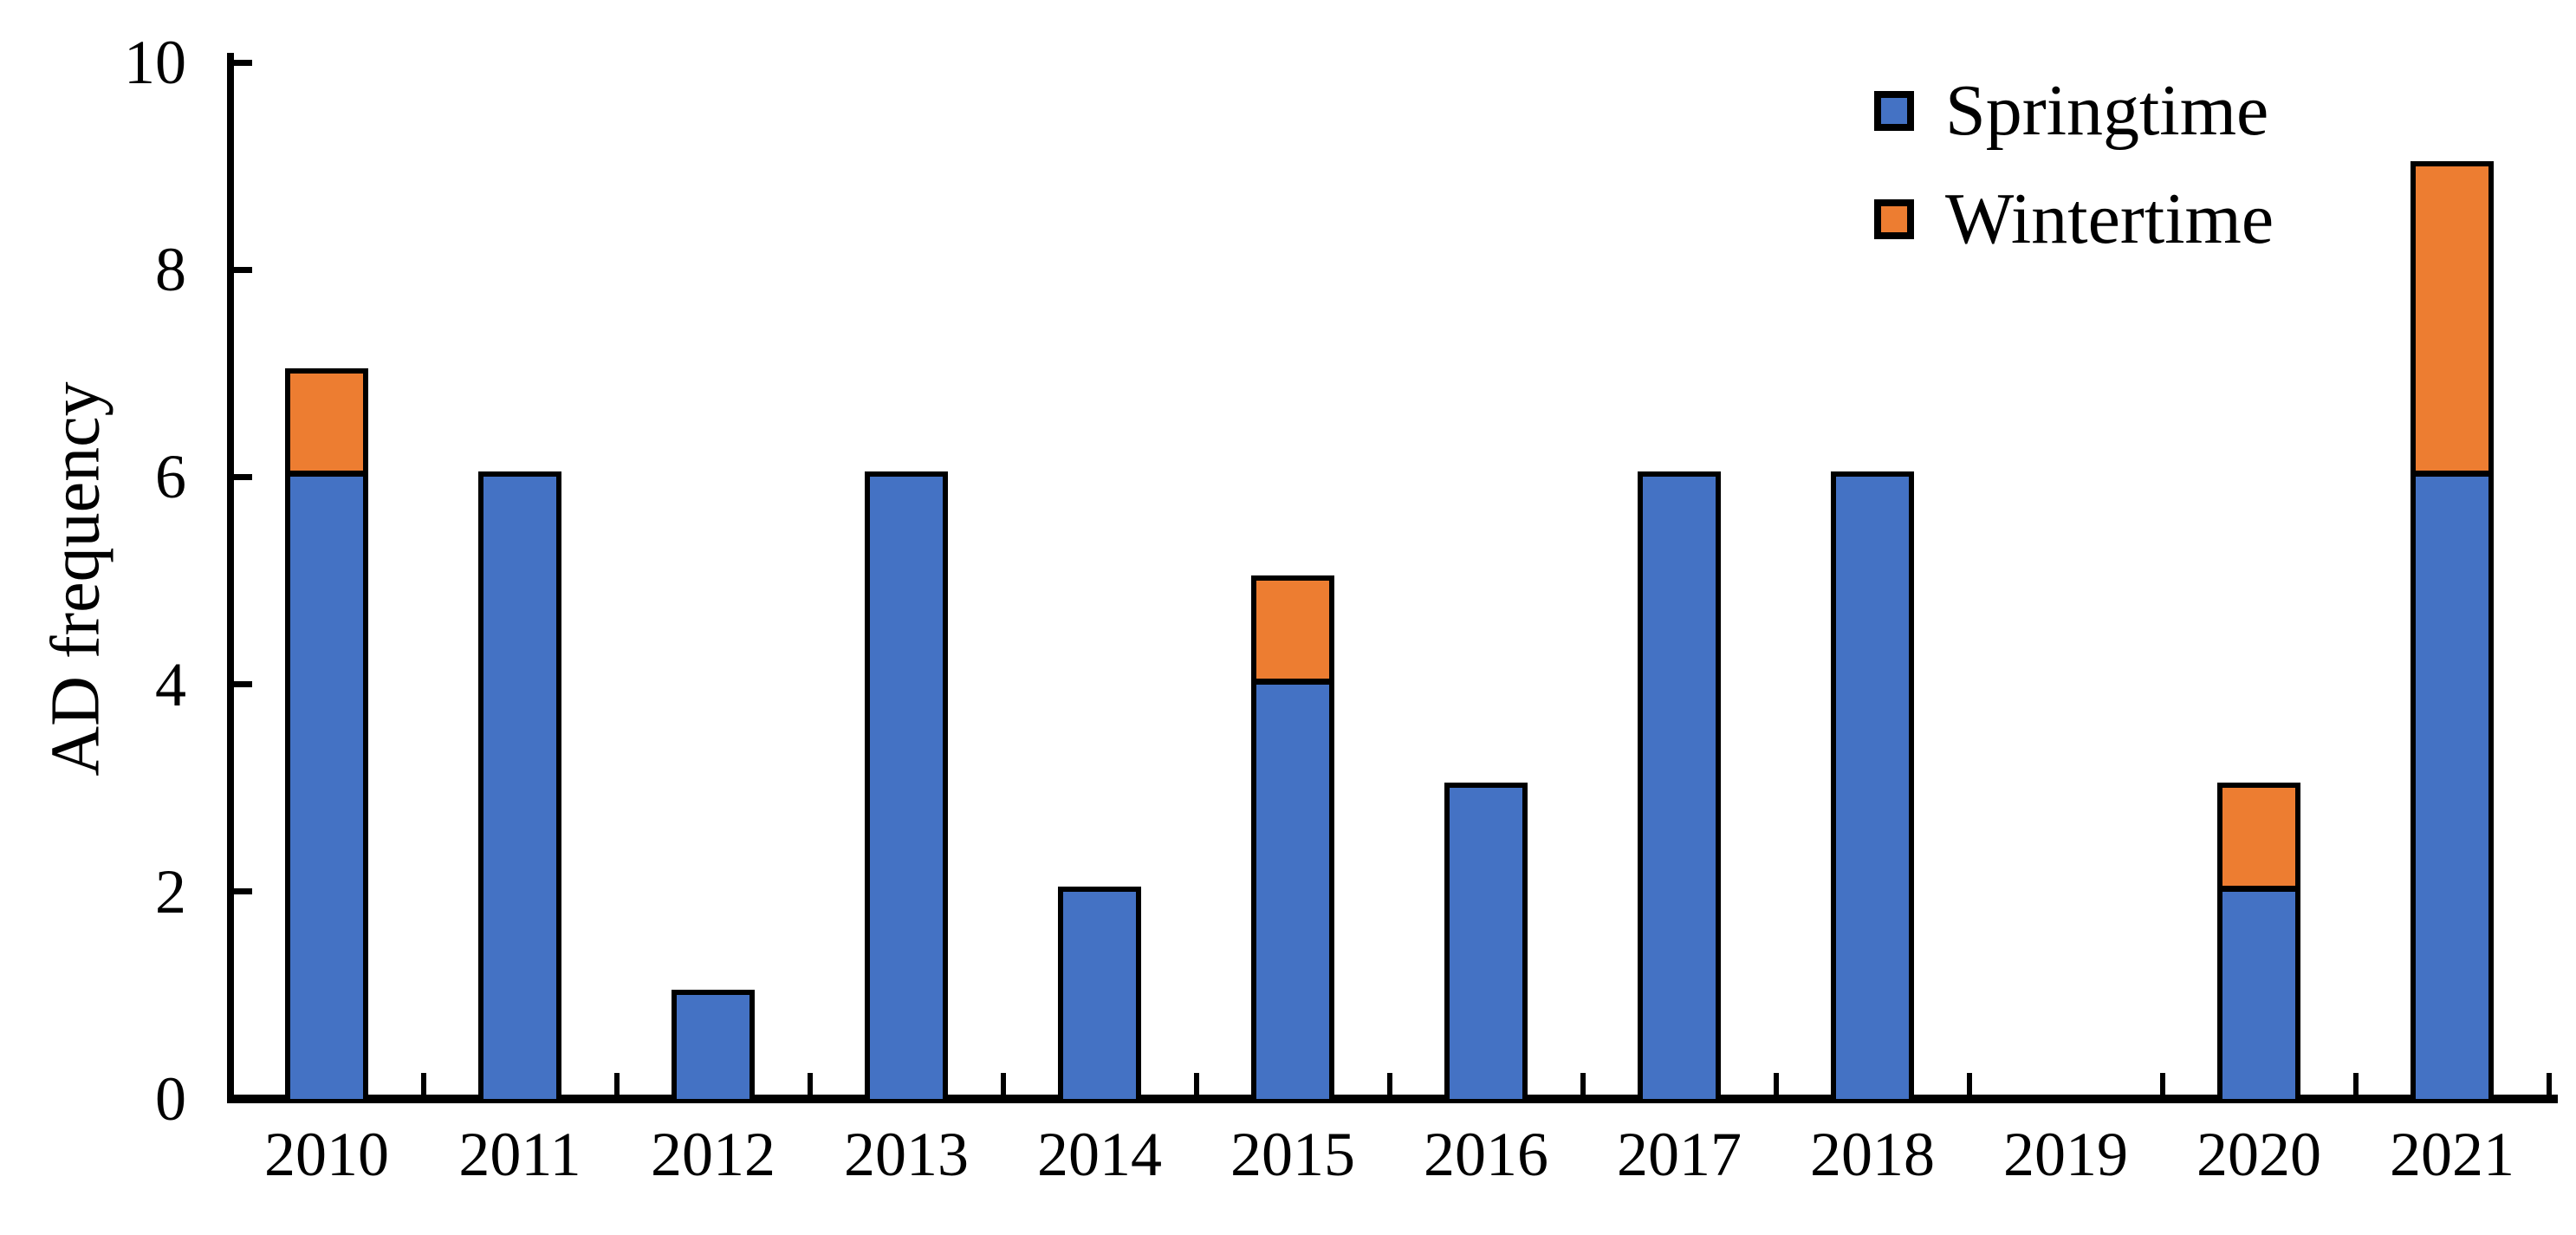 This screenshot has height=1235, width=2576. Describe the element at coordinates (906, 785) in the screenshot. I see `bar-2013` at that location.